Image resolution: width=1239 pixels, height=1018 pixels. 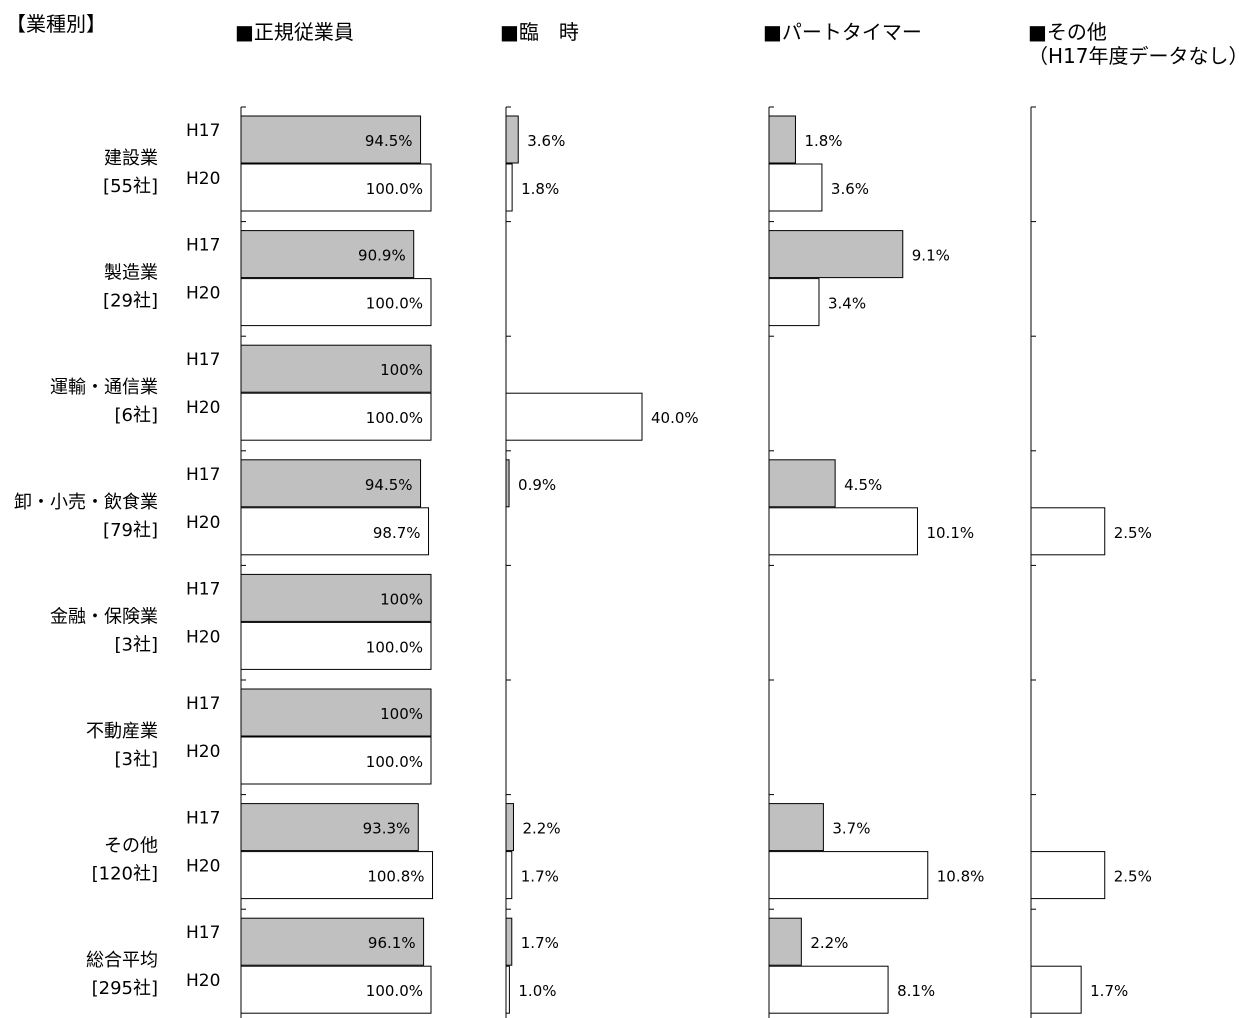 What do you see at coordinates (56, 24) in the screenshot?
I see `section-title: 【業種別】` at bounding box center [56, 24].